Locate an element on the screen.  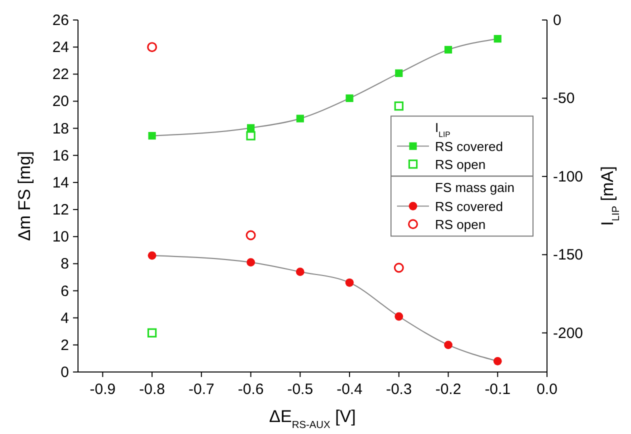
y2-tick-label: -50 is located at coordinates (564, 99).